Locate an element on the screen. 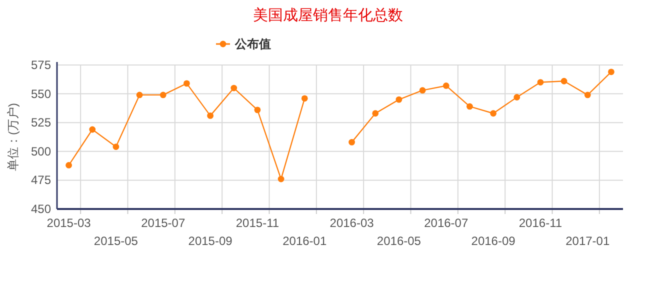 Image resolution: width=657 pixels, height=284 pixels. legend-label: 公布值 is located at coordinates (252, 44).